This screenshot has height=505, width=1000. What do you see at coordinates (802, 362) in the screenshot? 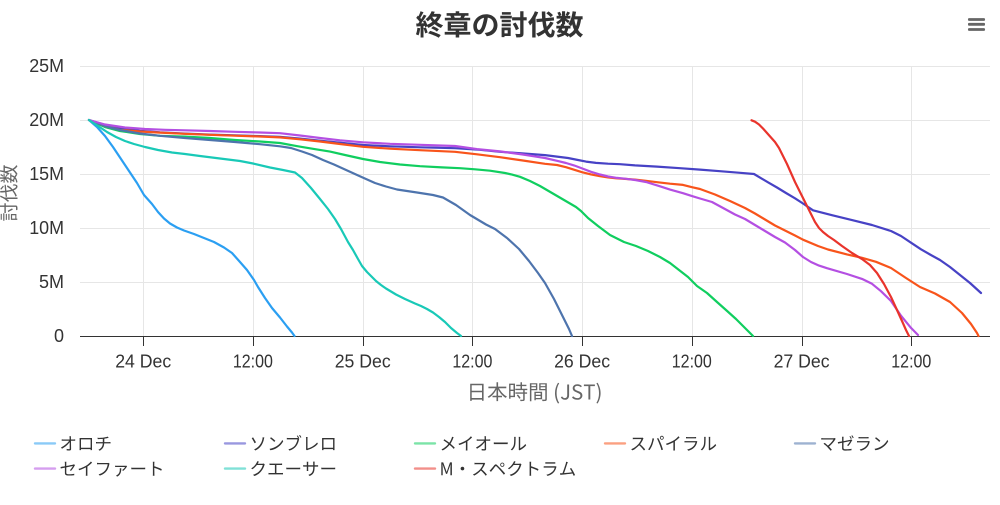
I see `svg-text: 27 Dec` at bounding box center [802, 362].